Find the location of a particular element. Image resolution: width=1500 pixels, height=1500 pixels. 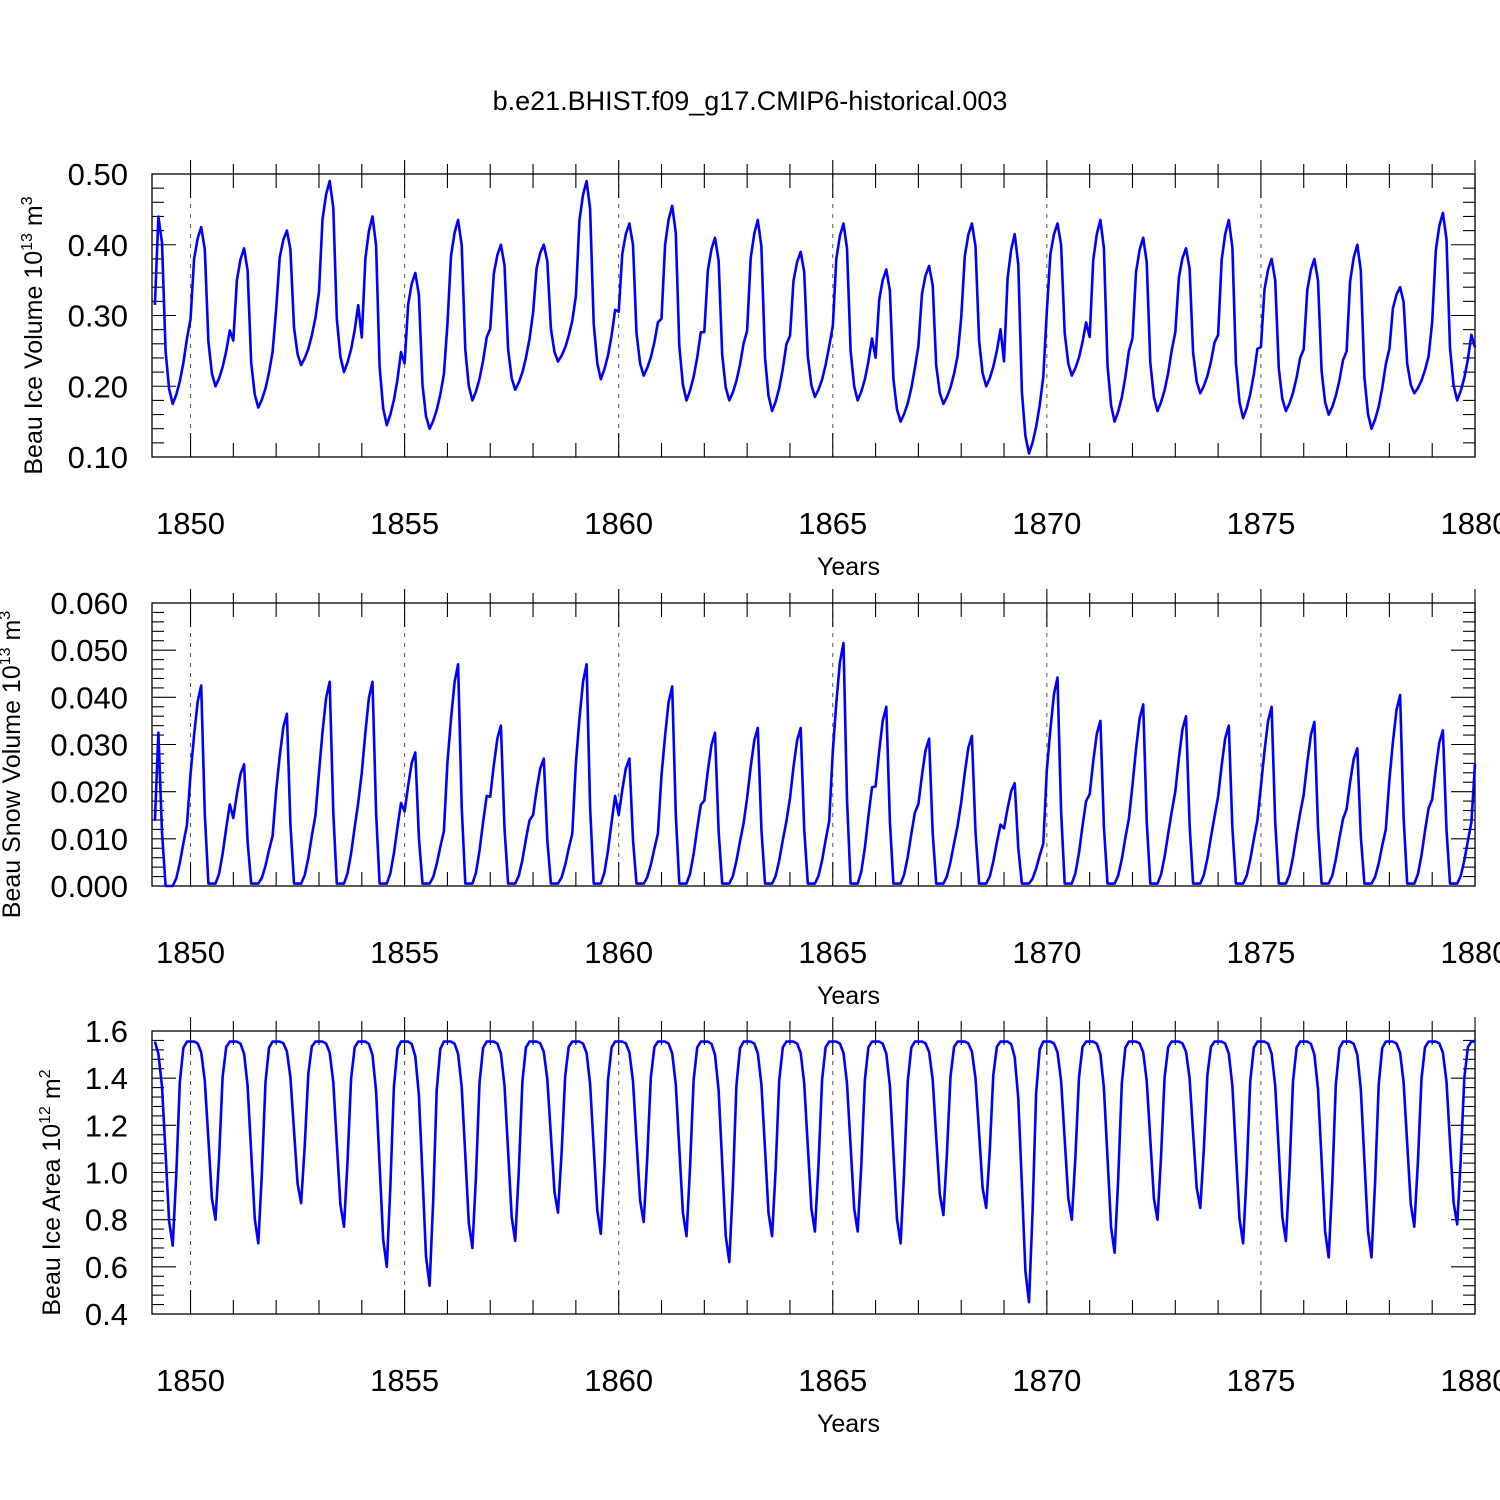

y-tick-label: 0.050 is located at coordinates (89, 650).